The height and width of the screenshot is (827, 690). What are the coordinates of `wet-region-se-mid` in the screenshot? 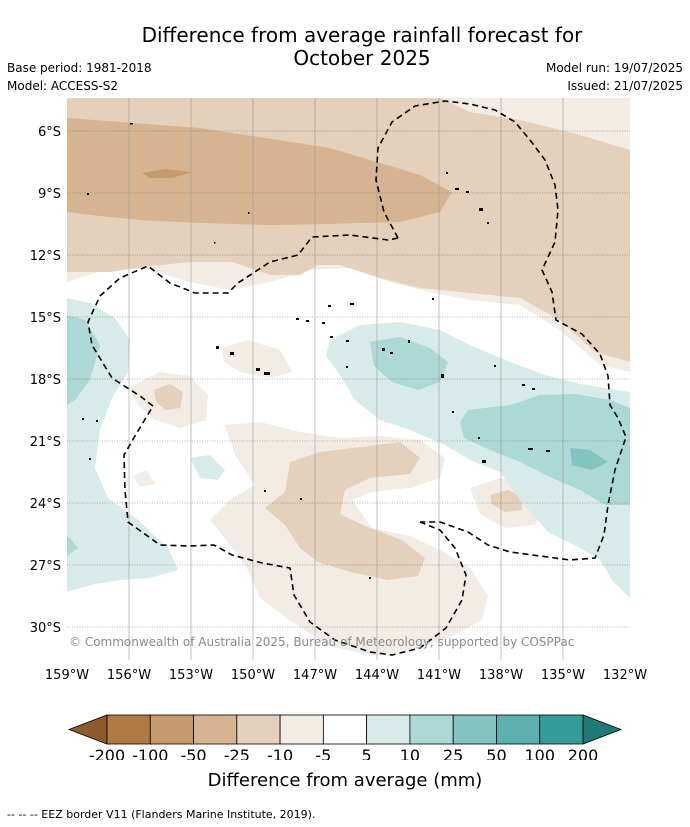 It's located at (545, 449).